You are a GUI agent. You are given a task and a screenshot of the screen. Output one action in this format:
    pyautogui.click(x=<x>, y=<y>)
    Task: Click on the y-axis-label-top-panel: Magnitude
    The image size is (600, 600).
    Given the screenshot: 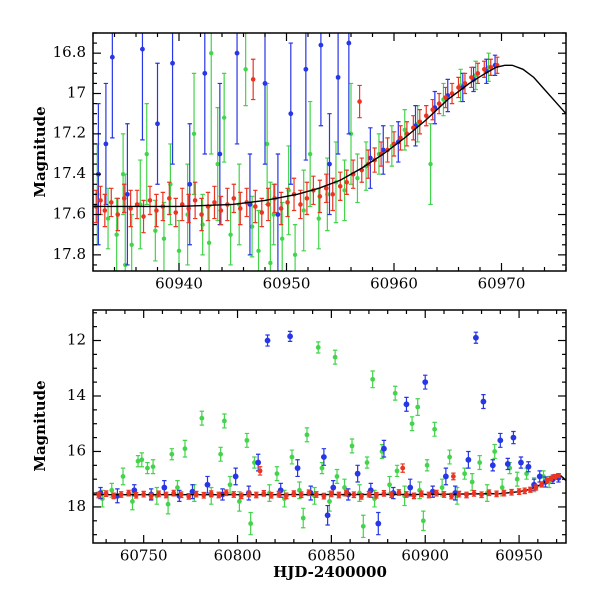 What is the action you would take?
    pyautogui.click(x=40, y=152)
    